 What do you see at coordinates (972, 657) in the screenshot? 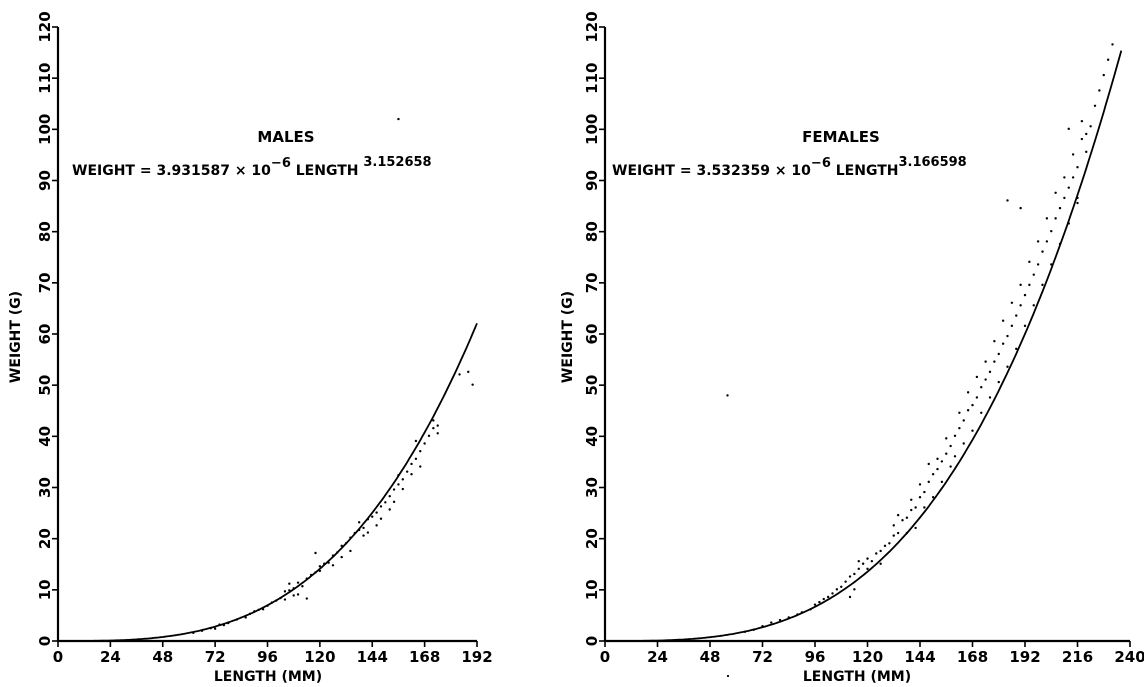
I see `x-tick-label: 168` at bounding box center [972, 657].